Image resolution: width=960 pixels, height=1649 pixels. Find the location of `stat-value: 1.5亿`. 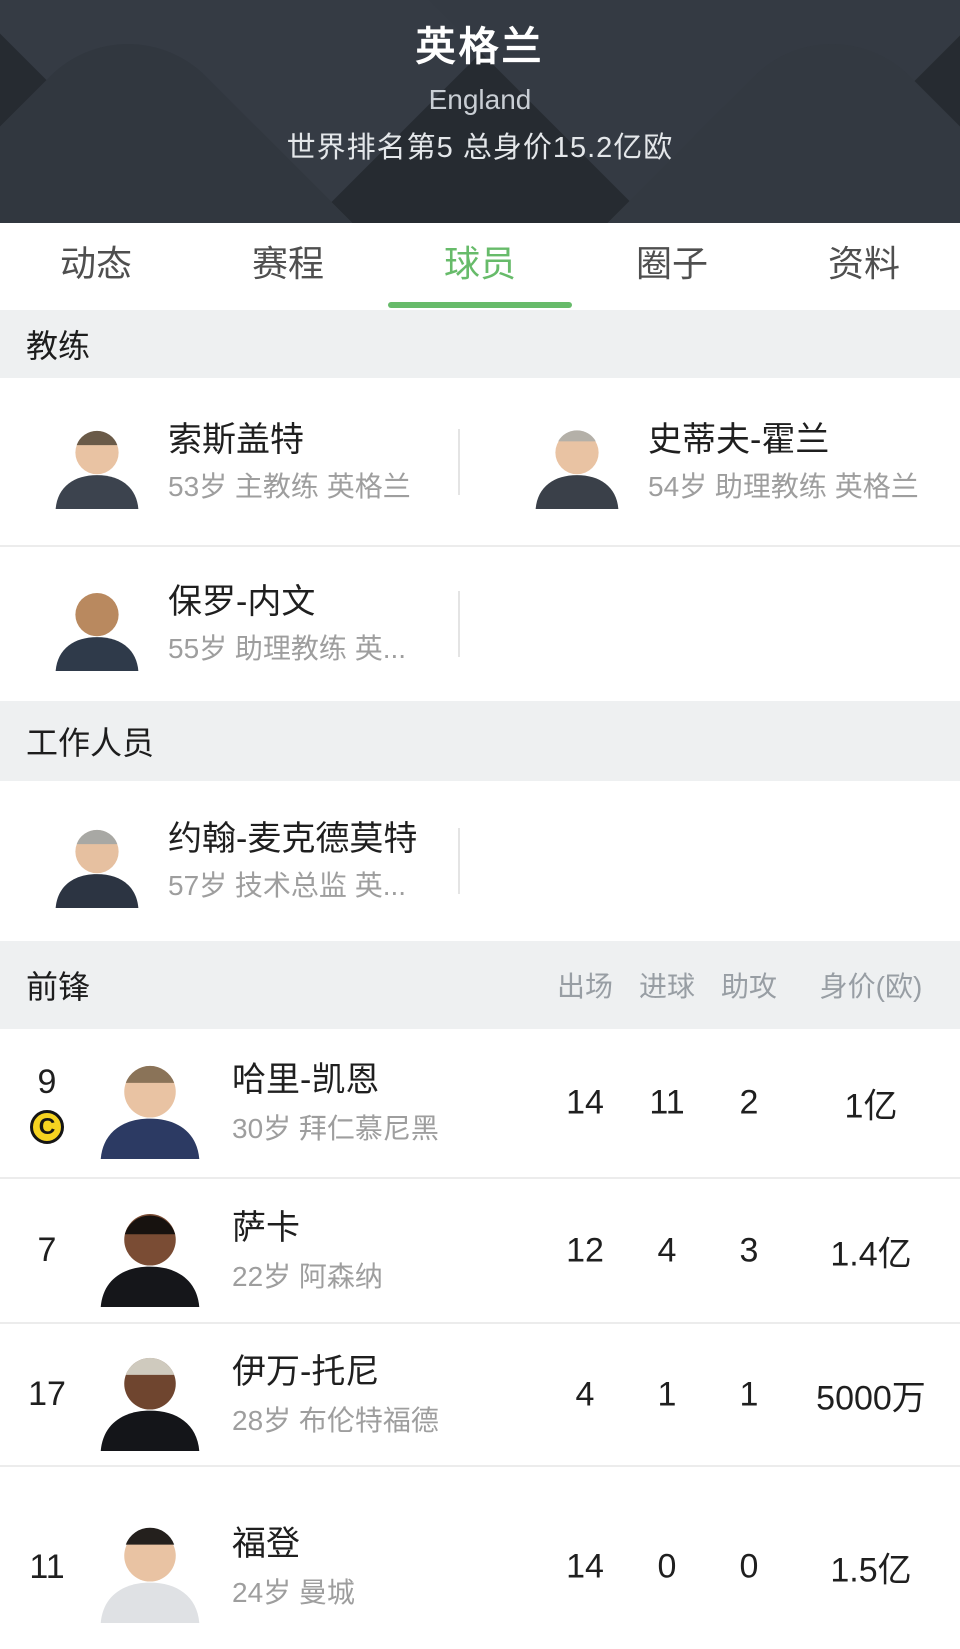

stat-value: 1.5亿 is located at coordinates (871, 1570).